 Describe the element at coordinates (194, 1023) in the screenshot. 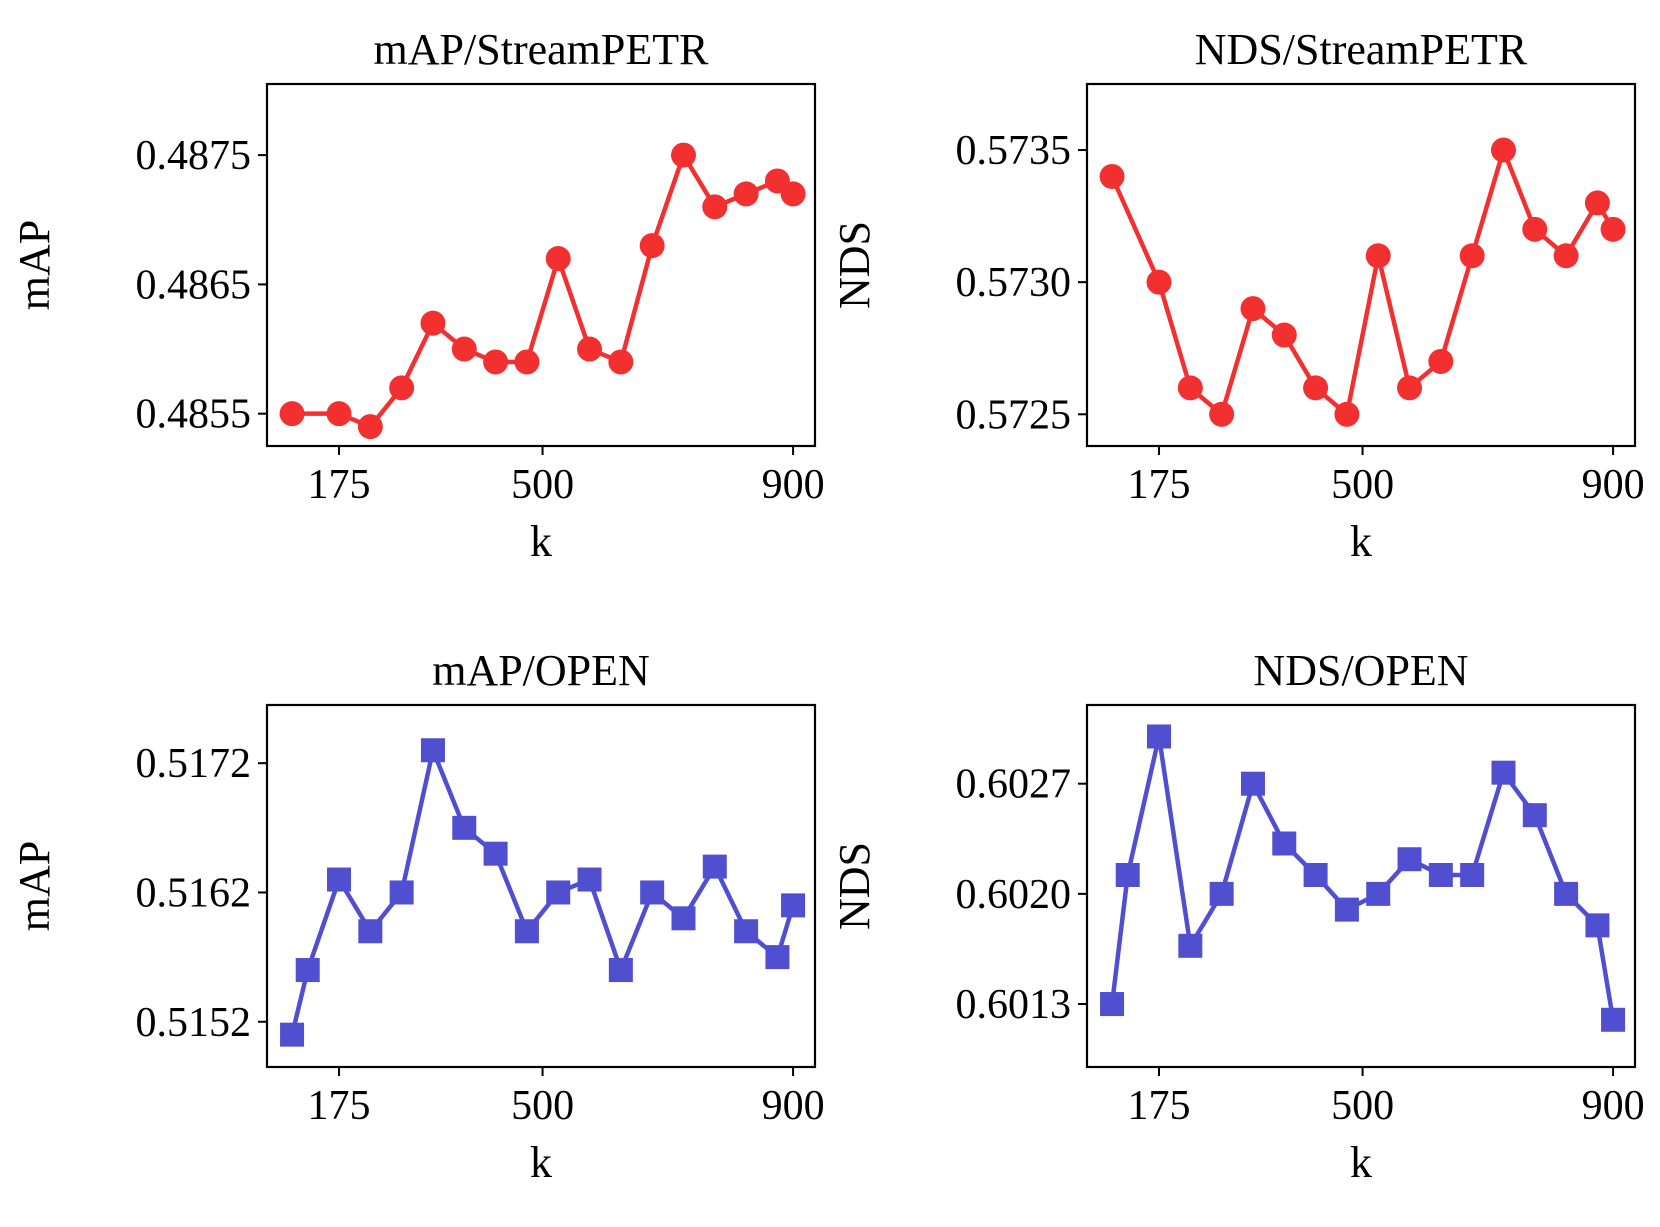

I see `y-tick-label: 0.5152` at that location.